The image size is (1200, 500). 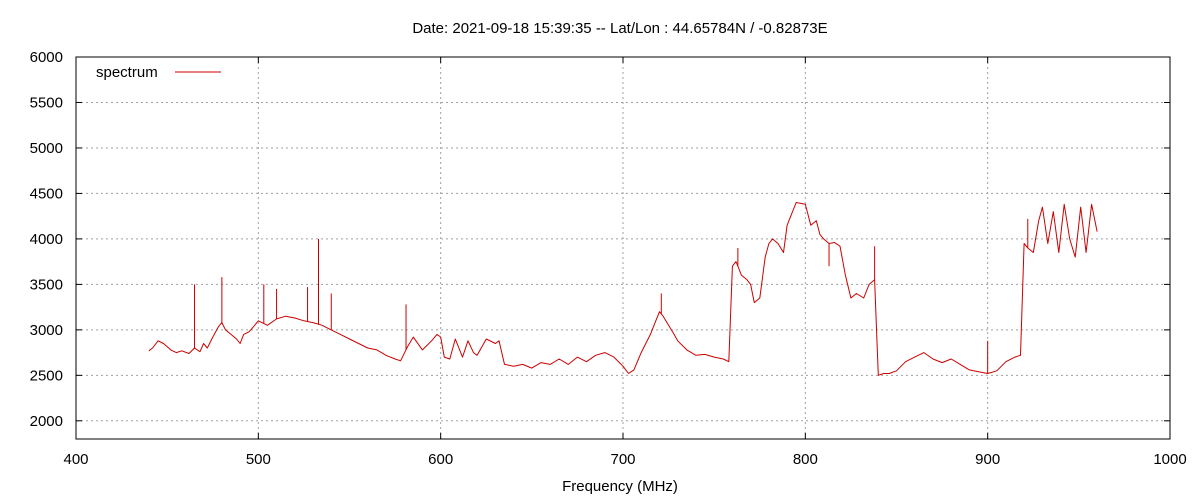 What do you see at coordinates (620, 486) in the screenshot?
I see `x-axis-label: Frequency (MHz)` at bounding box center [620, 486].